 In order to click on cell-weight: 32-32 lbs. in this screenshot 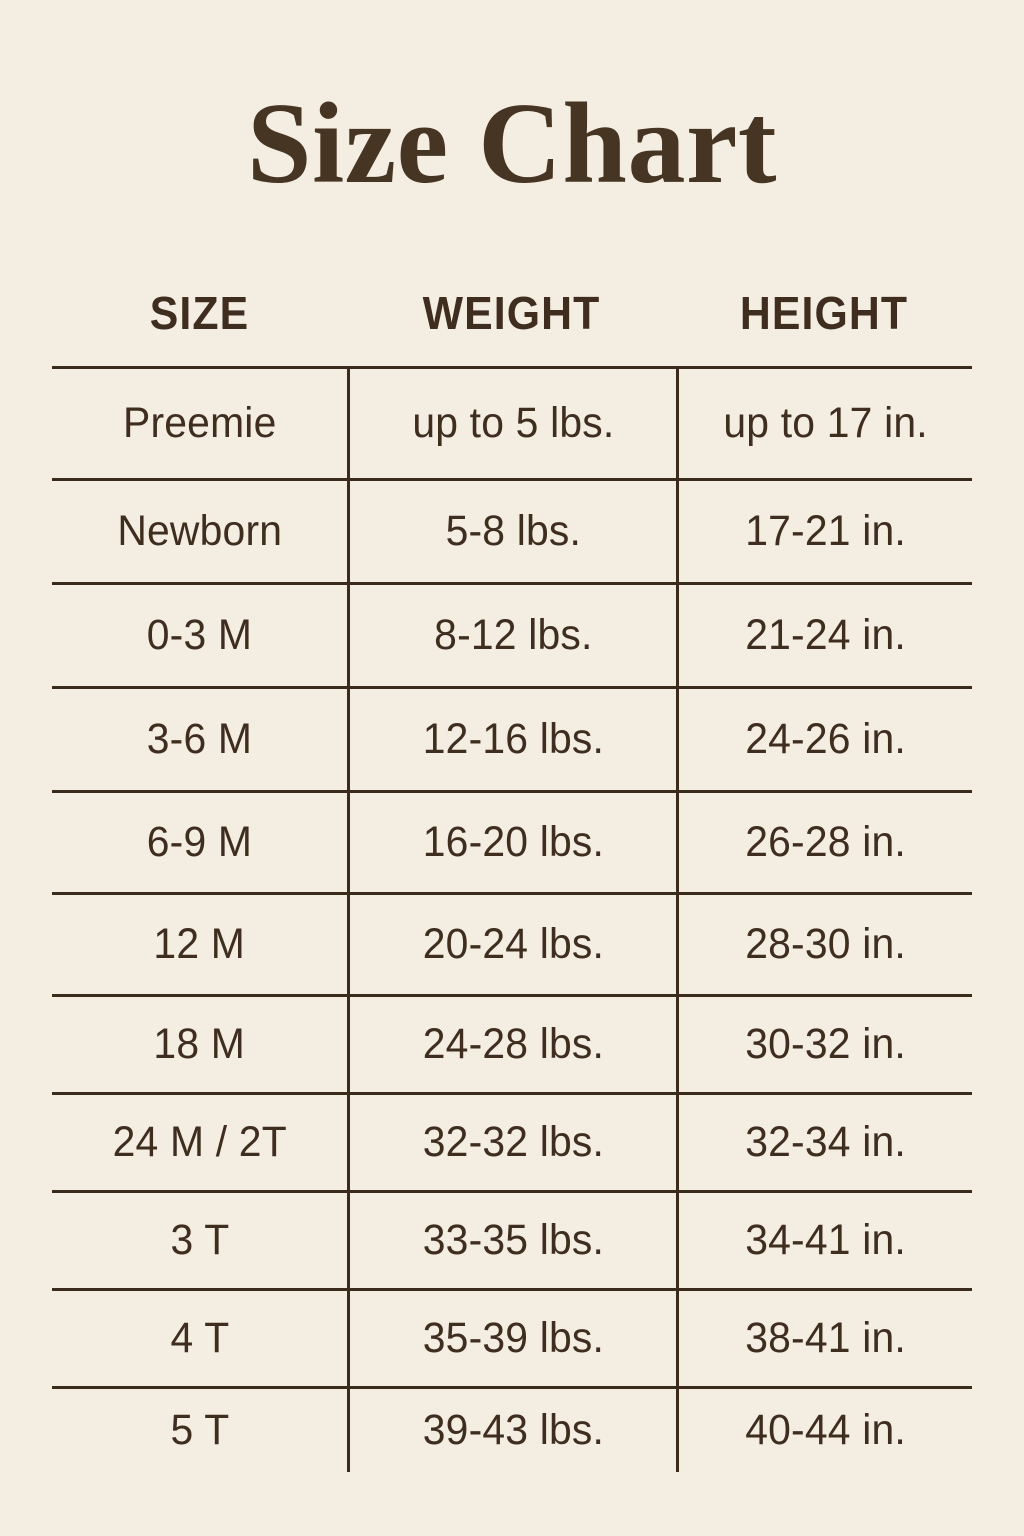, I will do `click(511, 1142)`.